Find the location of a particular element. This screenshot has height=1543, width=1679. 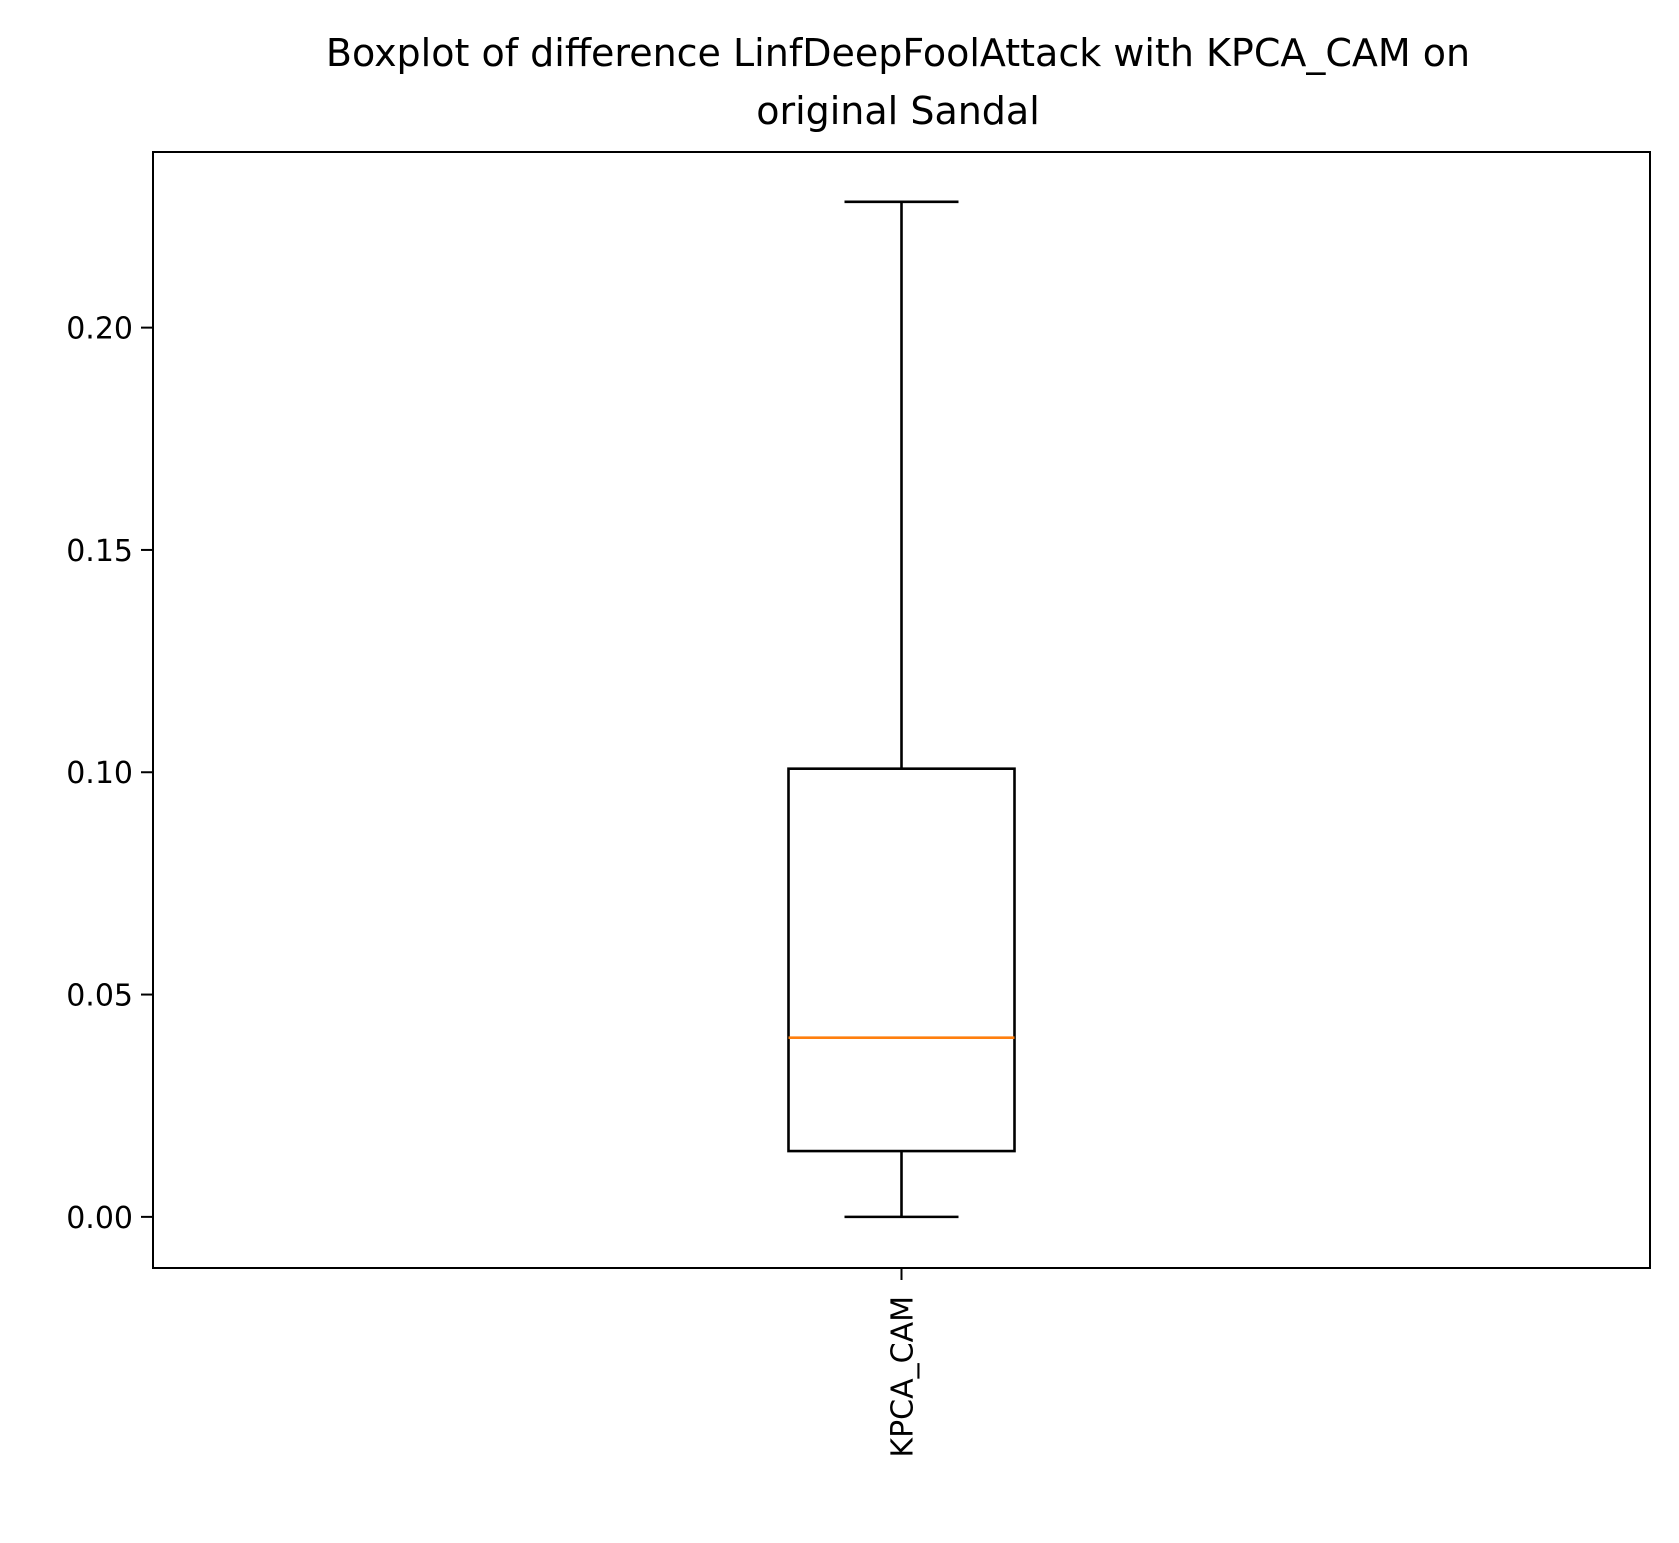

y-tick-label: 0.00 is located at coordinates (99, 1218).